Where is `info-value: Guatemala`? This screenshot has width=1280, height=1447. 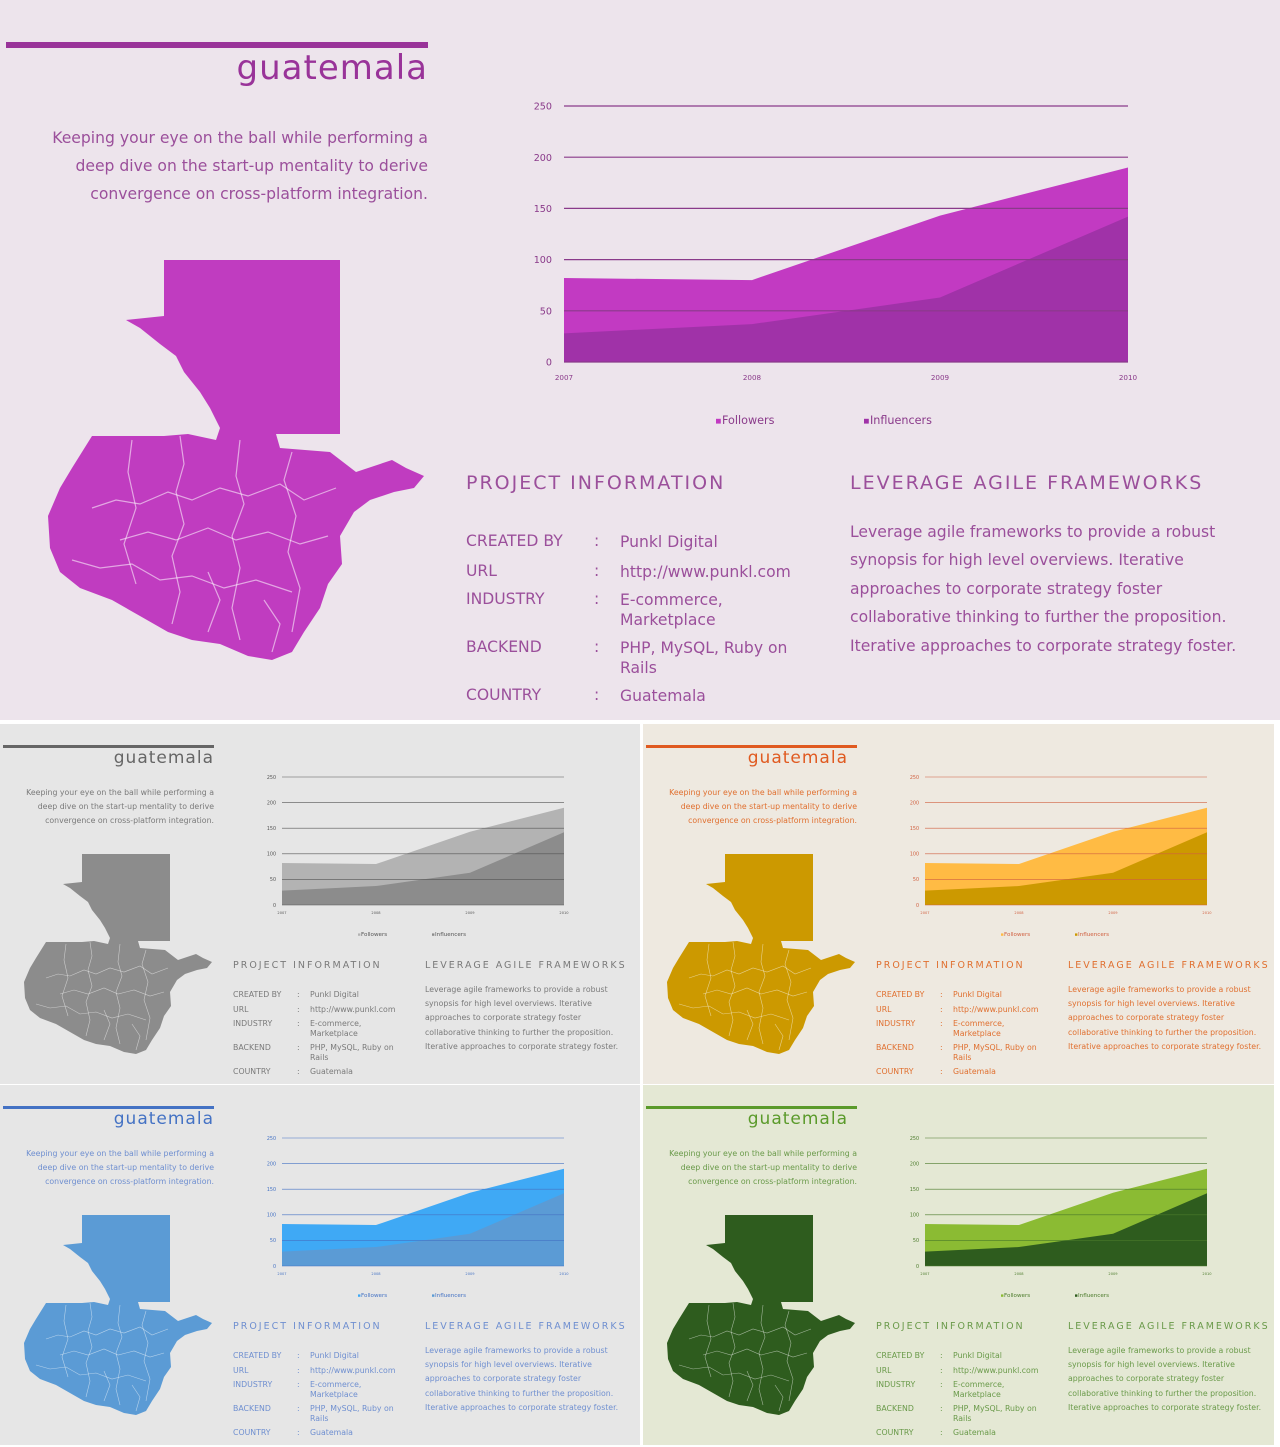
info-value: Guatemala is located at coordinates (974, 1071).